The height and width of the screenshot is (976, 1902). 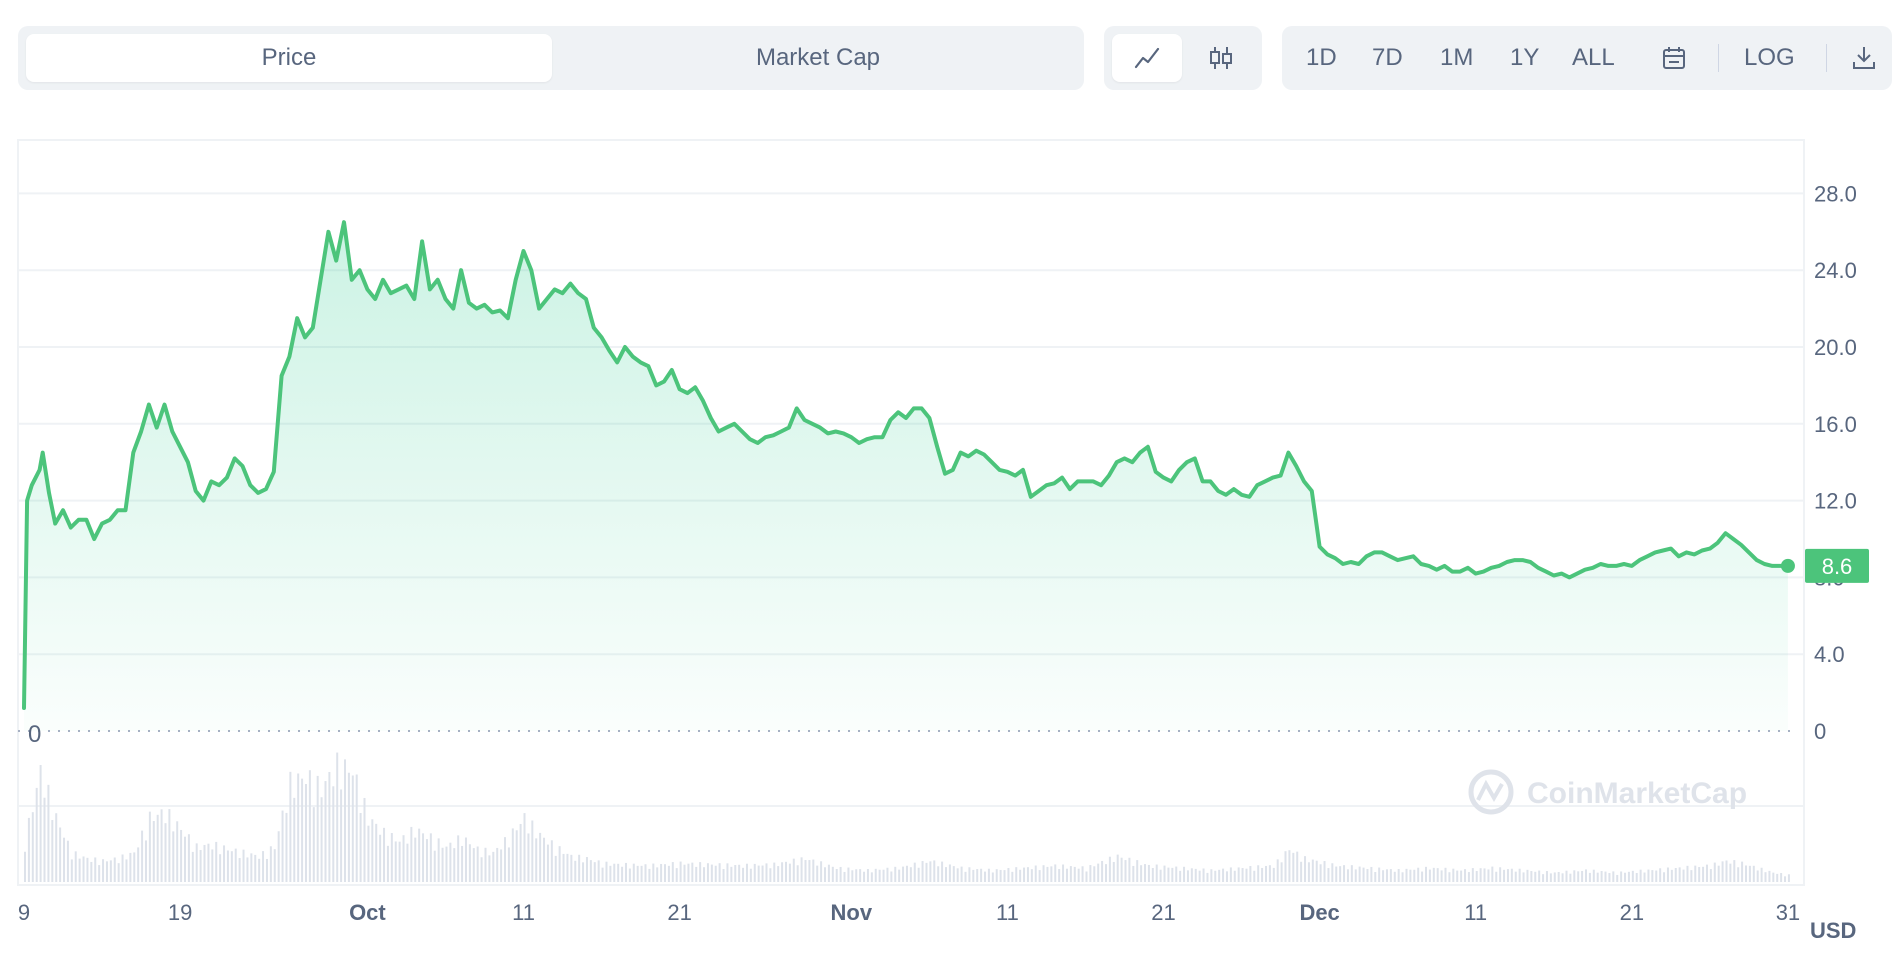 I want to click on timeframe-all: ALL, so click(x=1593, y=57).